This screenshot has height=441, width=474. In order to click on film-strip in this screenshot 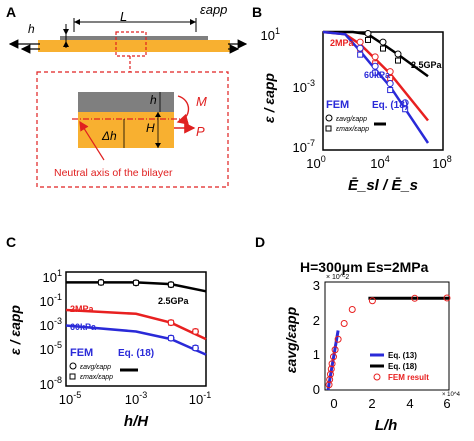, I will do `click(134, 38)`.